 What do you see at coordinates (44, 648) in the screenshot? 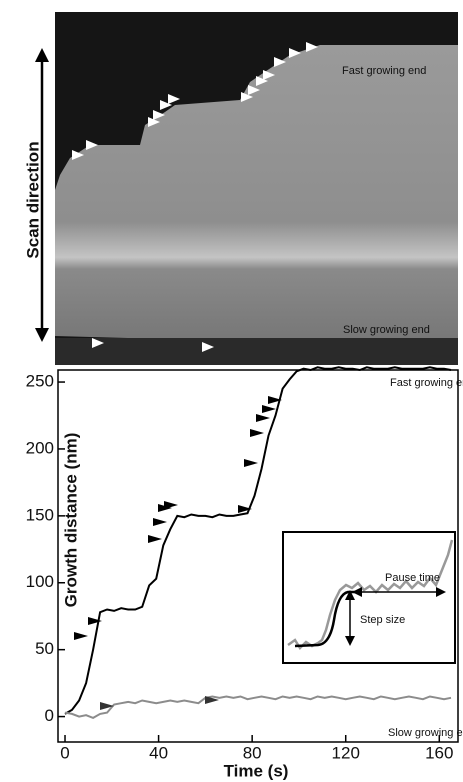
I see `y-tick-label: 50` at bounding box center [44, 648].